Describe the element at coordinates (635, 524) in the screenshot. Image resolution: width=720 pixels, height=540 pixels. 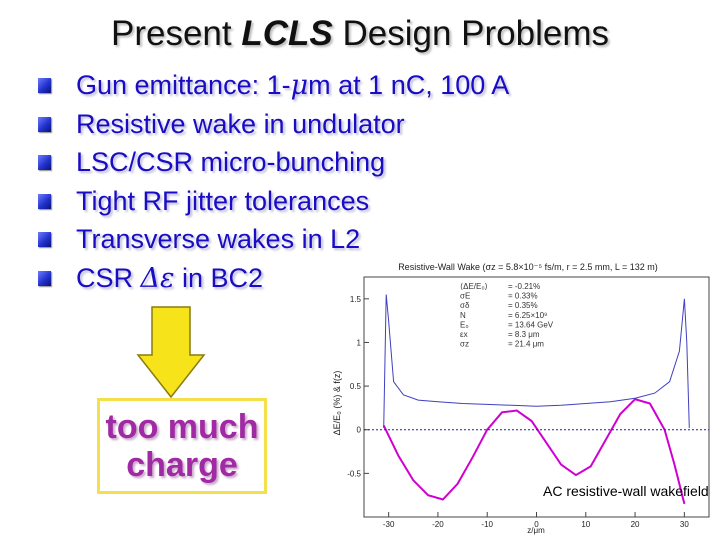
I see `x-tick-label: 20` at that location.